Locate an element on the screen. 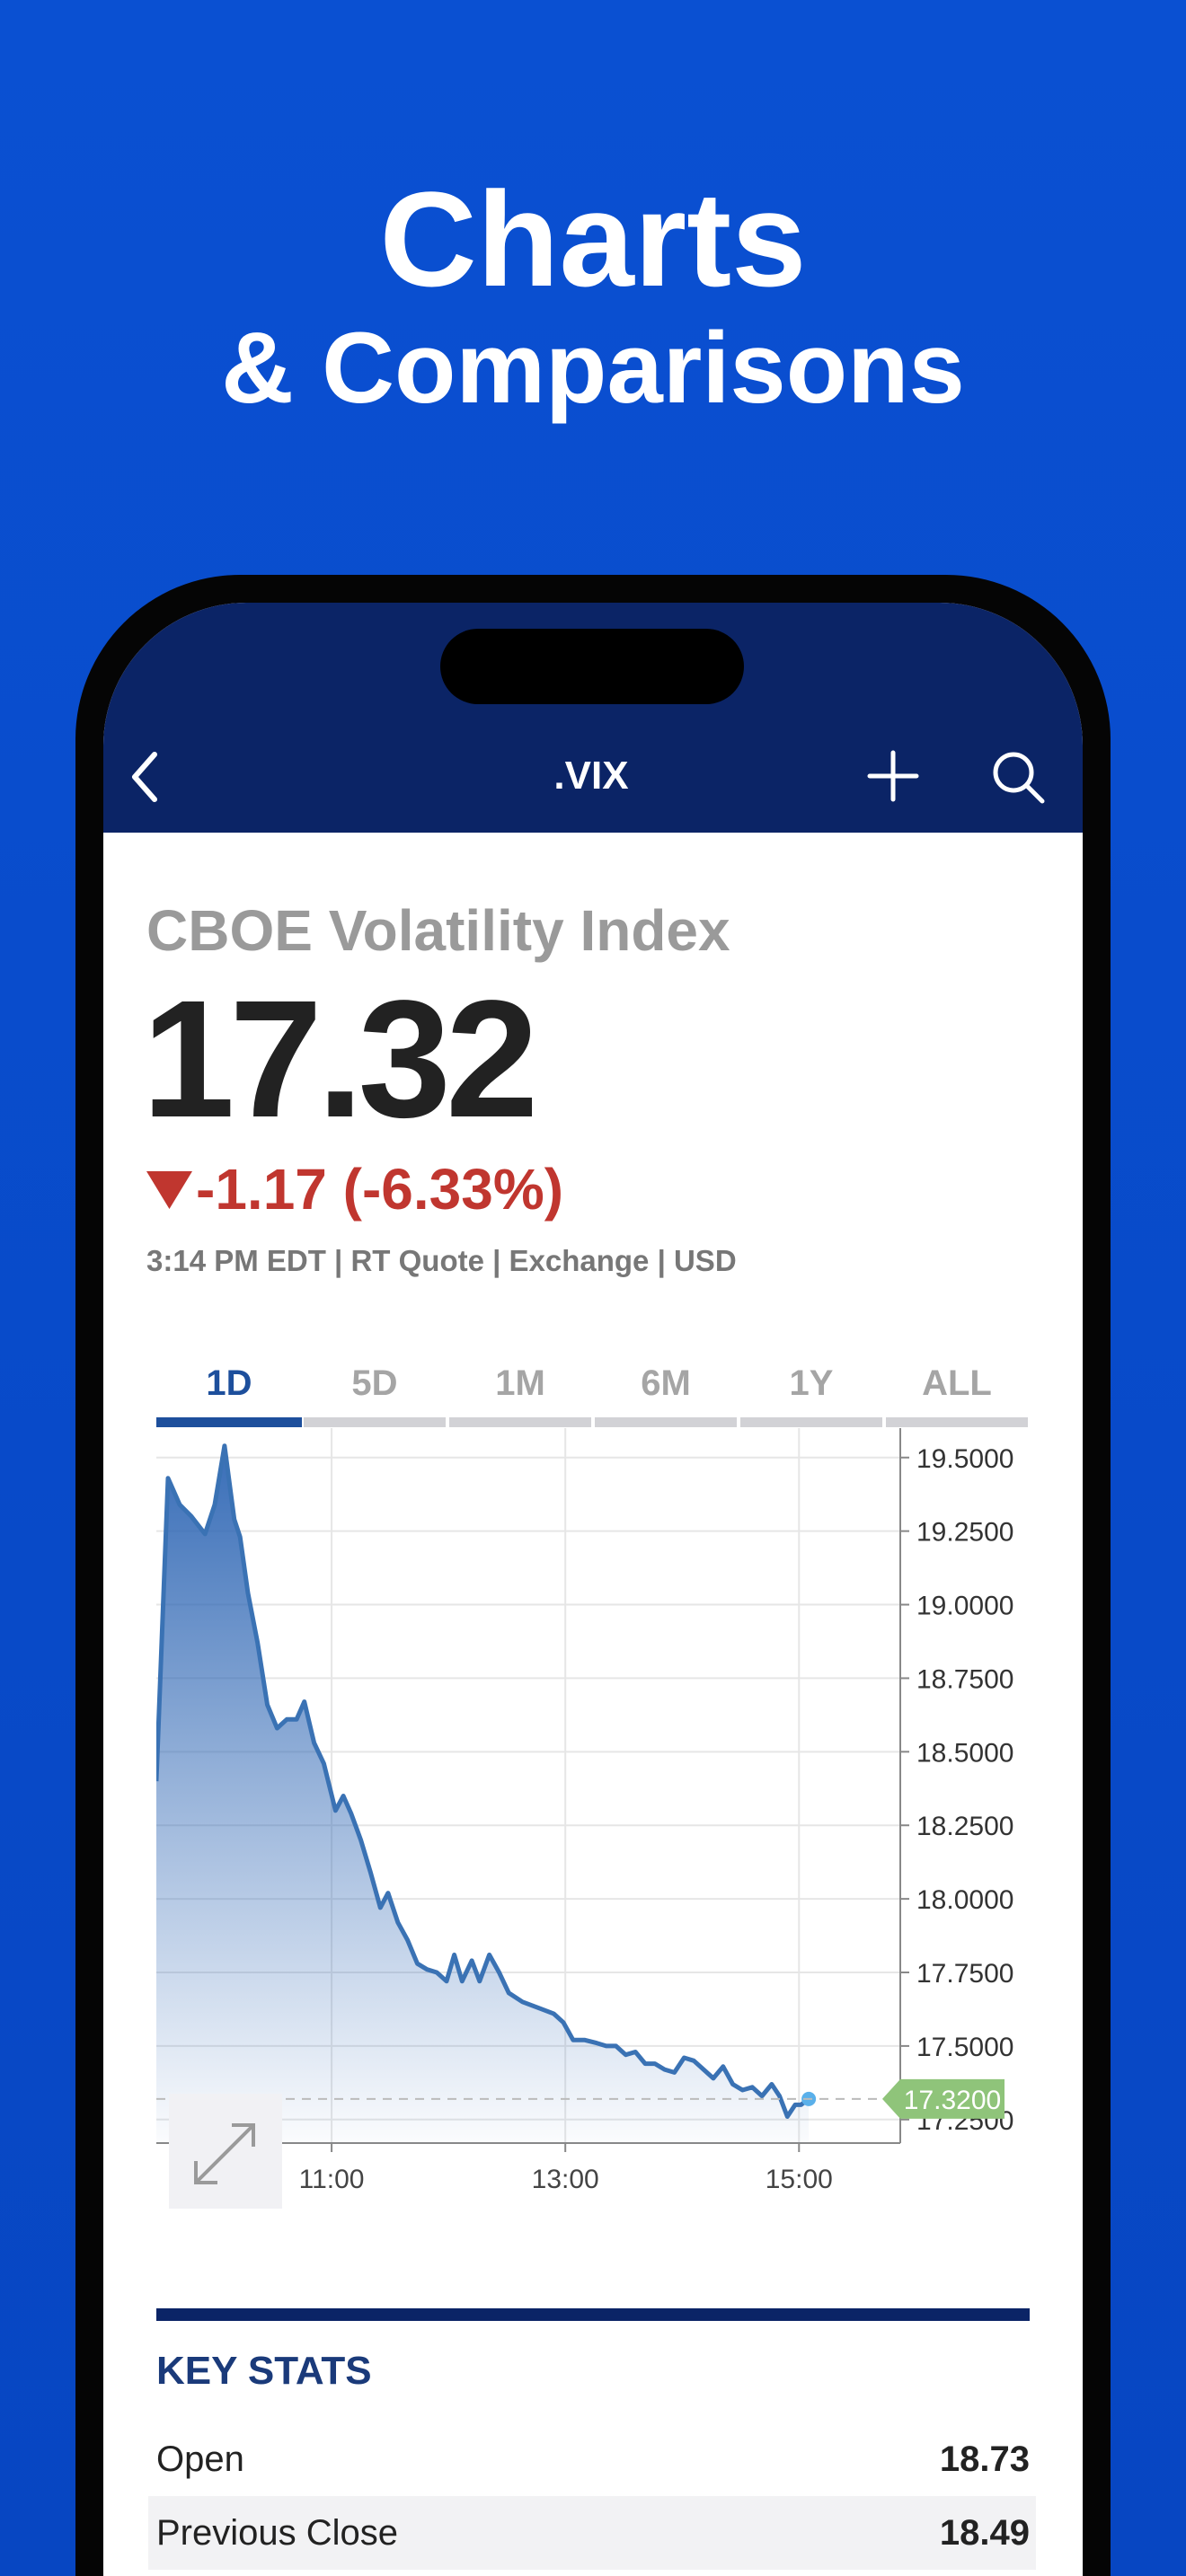  period-tab: 1D is located at coordinates (229, 1383).